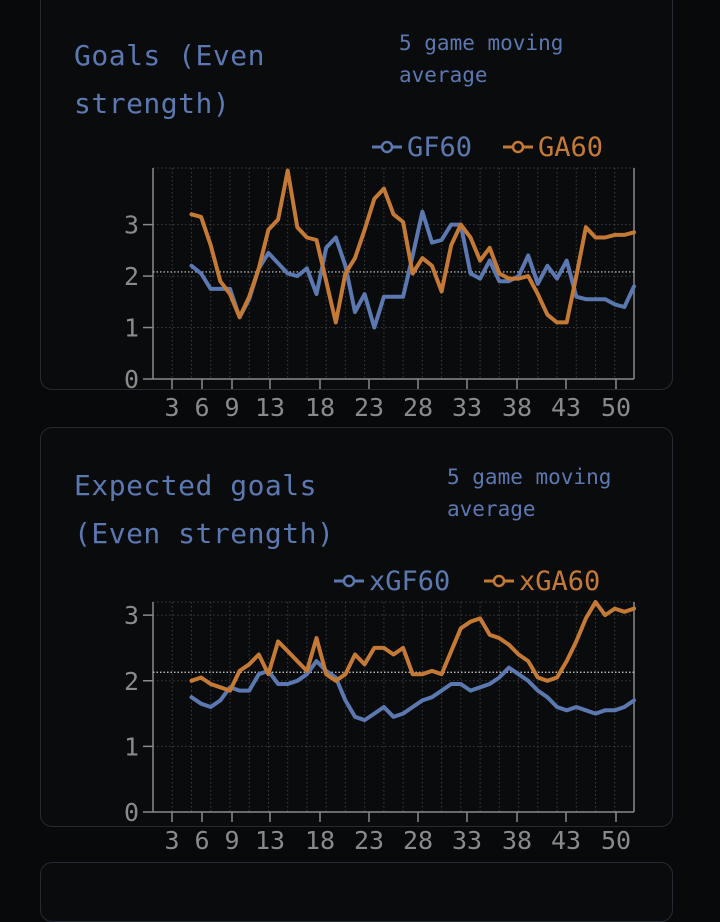  Describe the element at coordinates (409, 581) in the screenshot. I see `legend-label: xGF60` at that location.